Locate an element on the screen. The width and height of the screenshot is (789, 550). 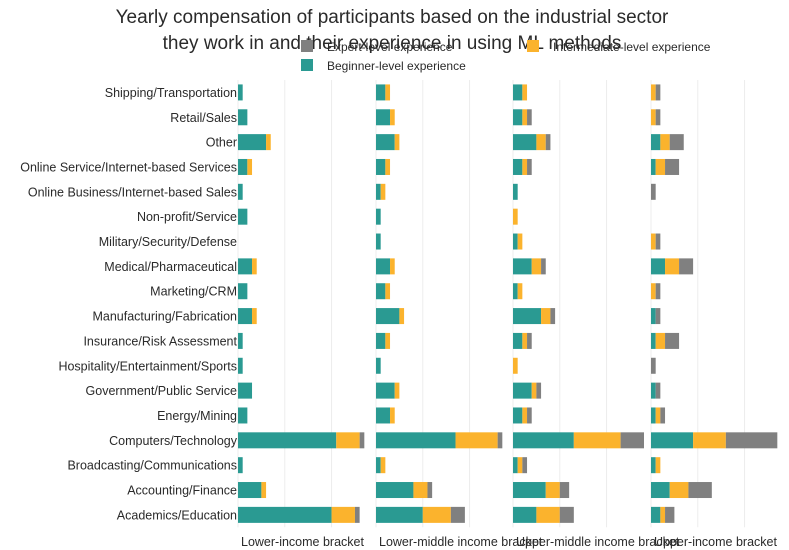
category-label: Marketing/CRM is located at coordinates (193, 292).